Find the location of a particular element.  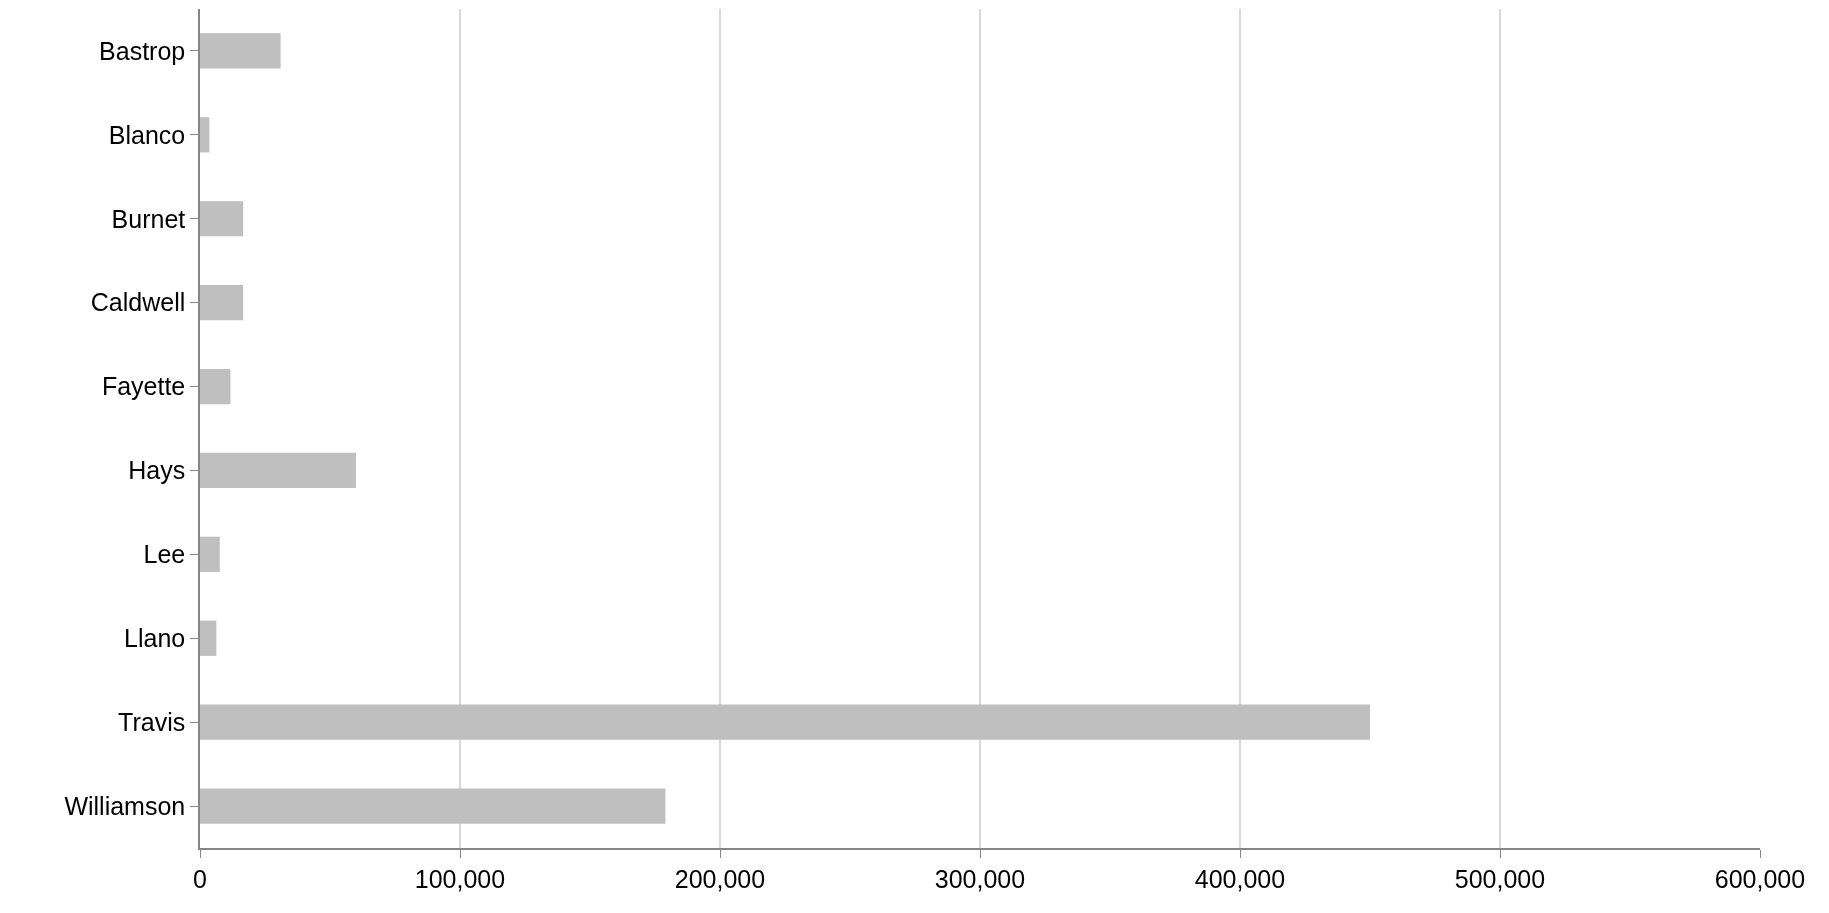

x-tick-label: 100,000 is located at coordinates (460, 878).